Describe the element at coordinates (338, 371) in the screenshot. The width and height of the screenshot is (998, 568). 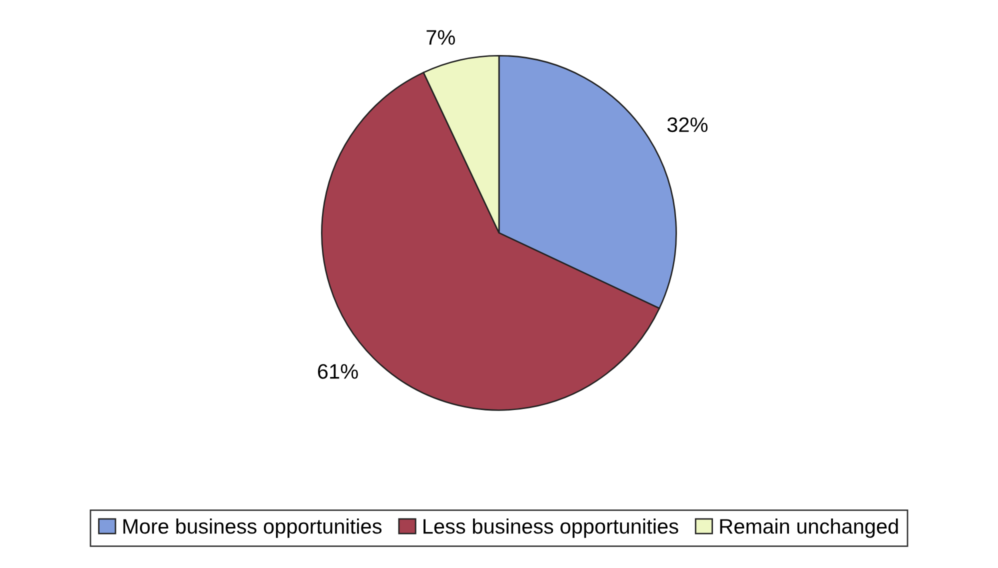
I see `data-label: 61%` at that location.